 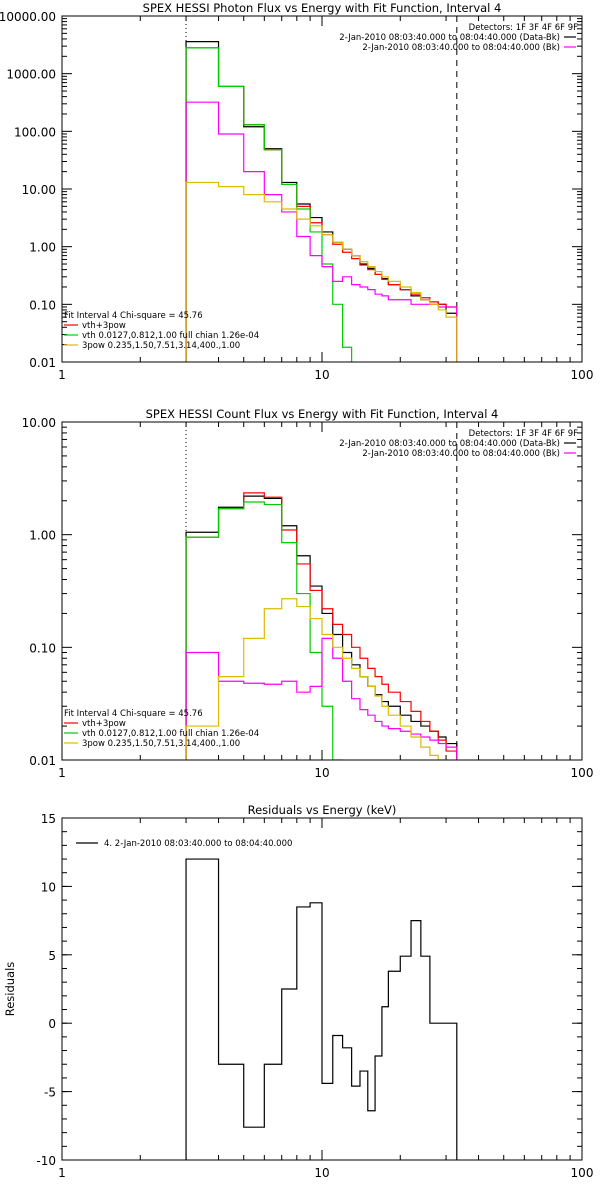 I want to click on y-tick-label: 10000.00, so click(x=28, y=17).